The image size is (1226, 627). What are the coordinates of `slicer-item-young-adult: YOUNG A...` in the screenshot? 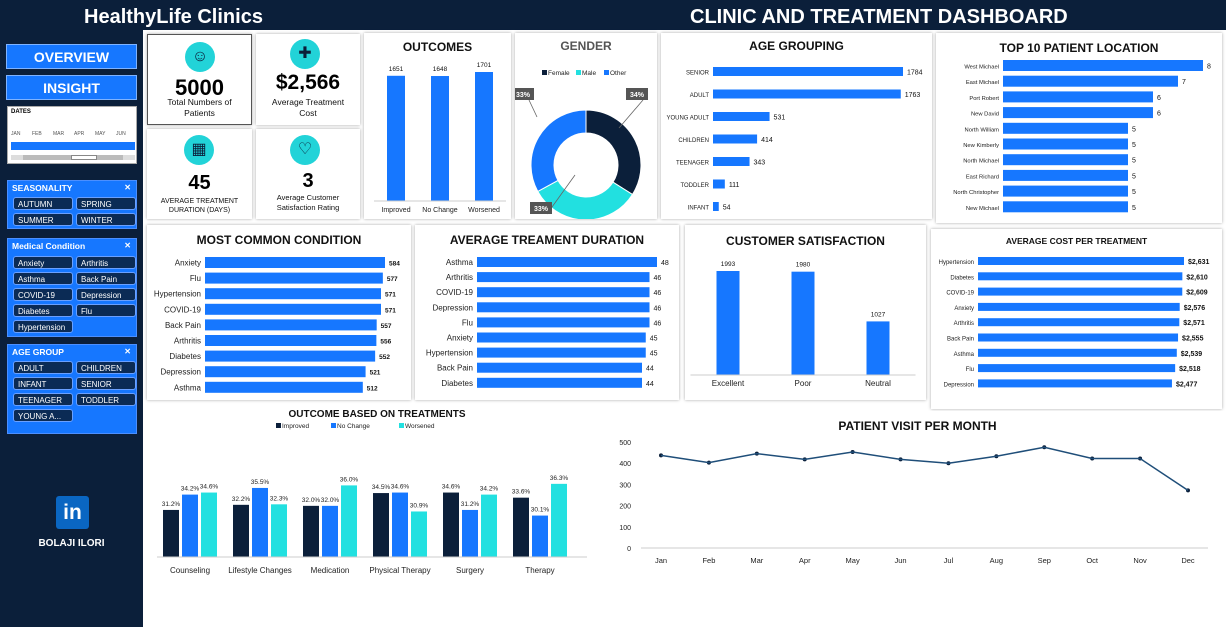 It's located at (43, 415).